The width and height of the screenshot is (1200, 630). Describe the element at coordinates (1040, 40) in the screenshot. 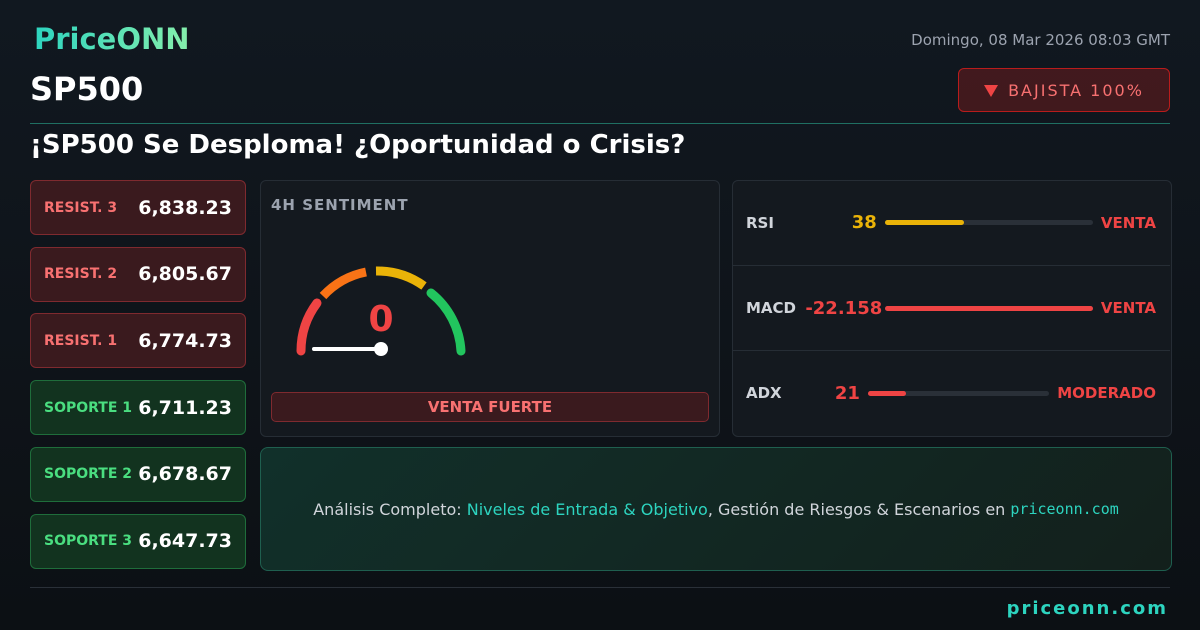

I see `date: Domingo, 08 Mar 2026 08:03 GMT` at that location.